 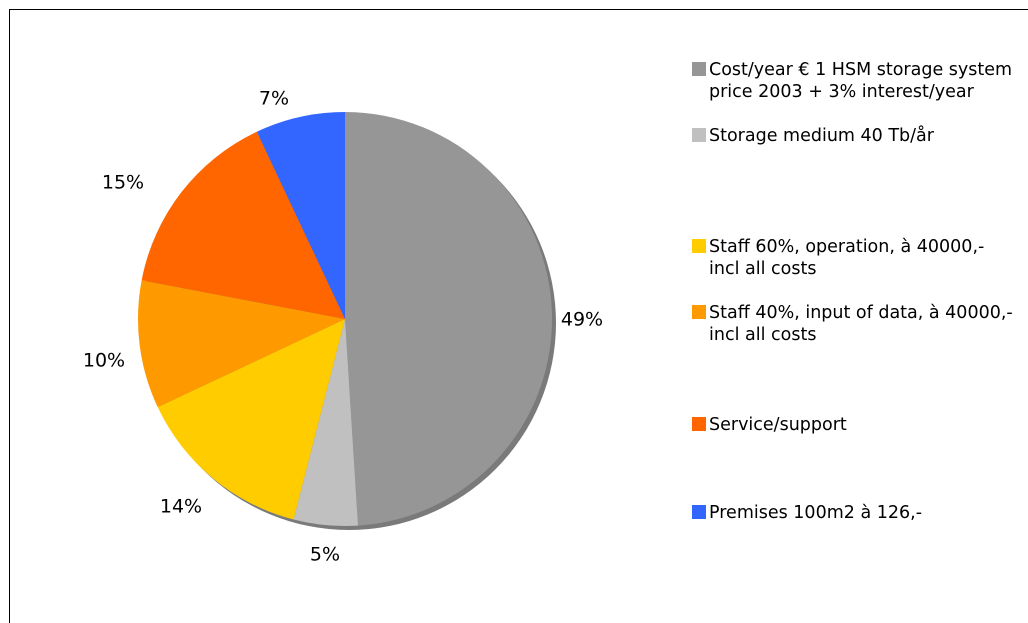 What do you see at coordinates (582, 320) in the screenshot?
I see `slice-value-label: 49%` at bounding box center [582, 320].